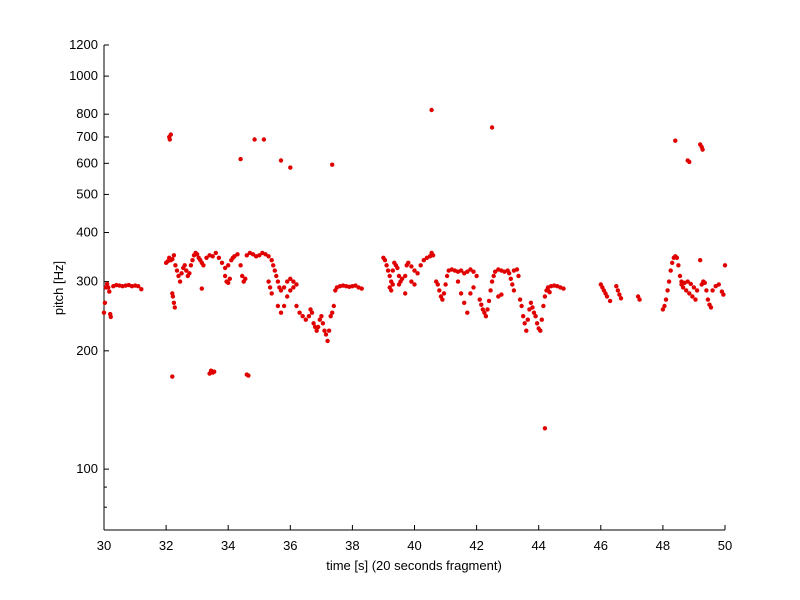 This screenshot has width=800, height=600. I want to click on x-tick-label: 34, so click(228, 545).